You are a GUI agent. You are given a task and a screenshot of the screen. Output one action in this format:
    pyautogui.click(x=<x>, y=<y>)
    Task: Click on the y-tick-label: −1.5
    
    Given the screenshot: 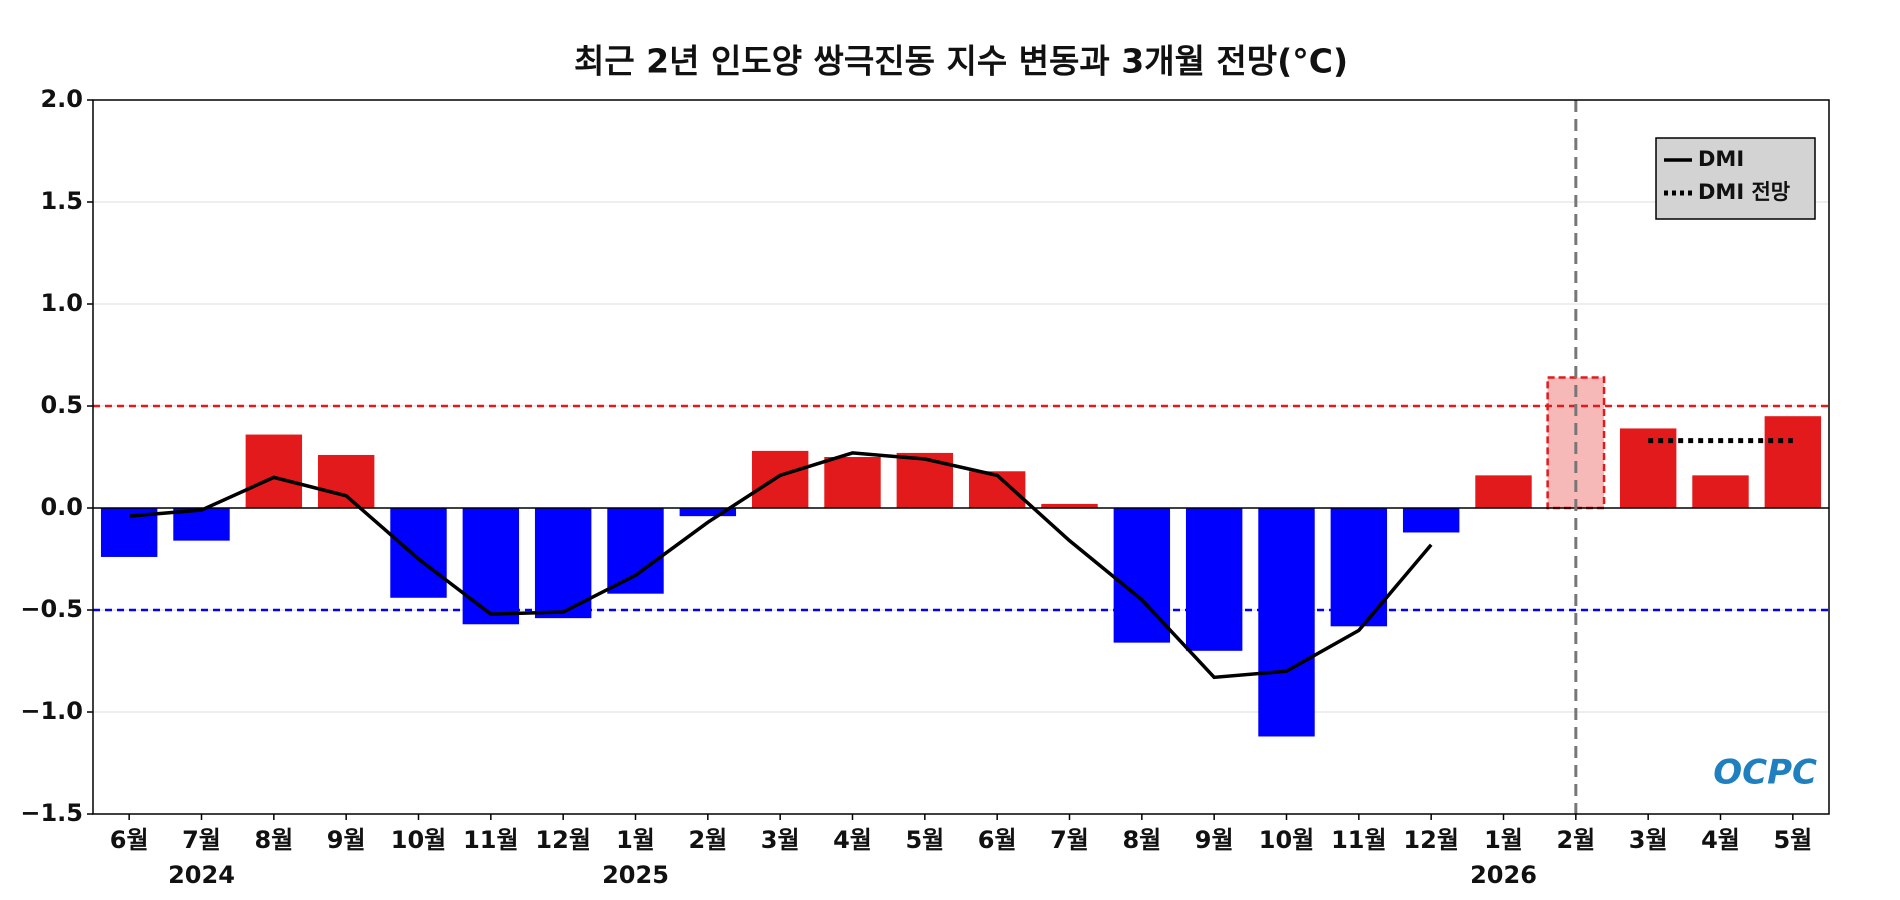 What is the action you would take?
    pyautogui.click(x=51, y=813)
    